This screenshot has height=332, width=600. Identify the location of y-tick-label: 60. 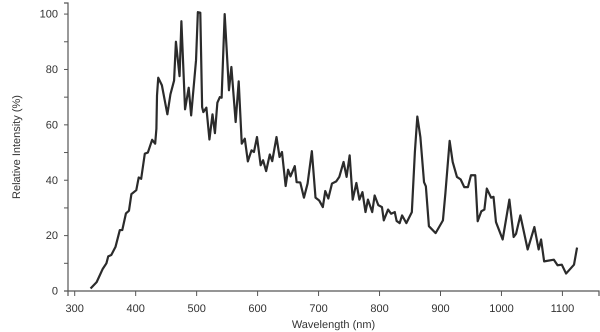
(52, 125).